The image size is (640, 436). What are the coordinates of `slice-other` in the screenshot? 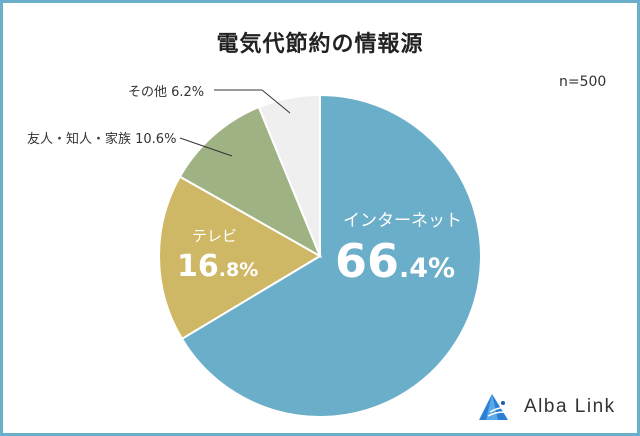 It's located at (289, 175).